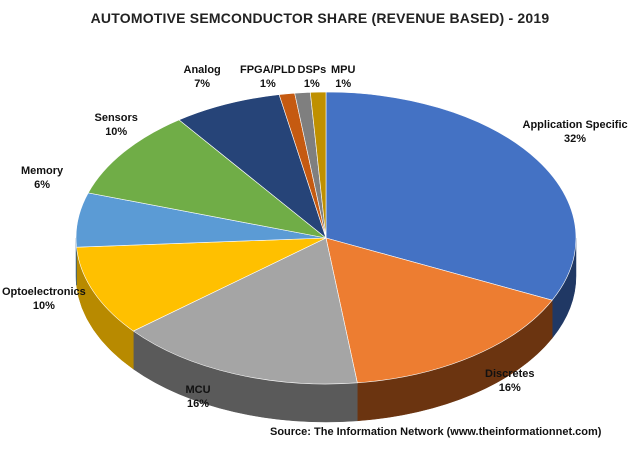  What do you see at coordinates (575, 132) in the screenshot?
I see `label-application-specific: Application Specific 32%` at bounding box center [575, 132].